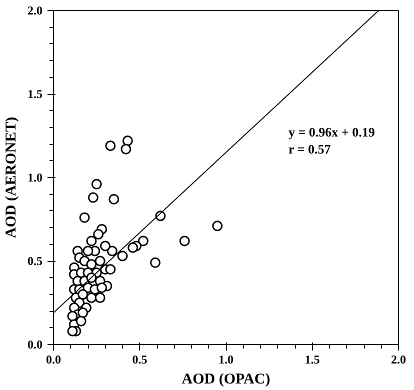  I want to click on x-tick-label: 1.0, so click(226, 359).